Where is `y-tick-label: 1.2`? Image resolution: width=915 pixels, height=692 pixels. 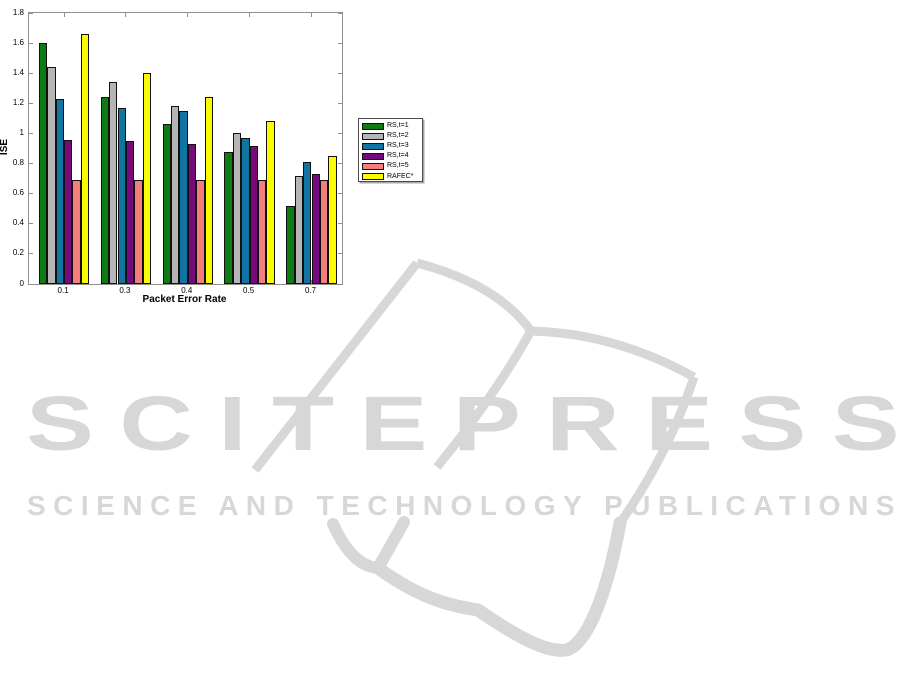
y-tick-label: 1.2 is located at coordinates (18, 102).